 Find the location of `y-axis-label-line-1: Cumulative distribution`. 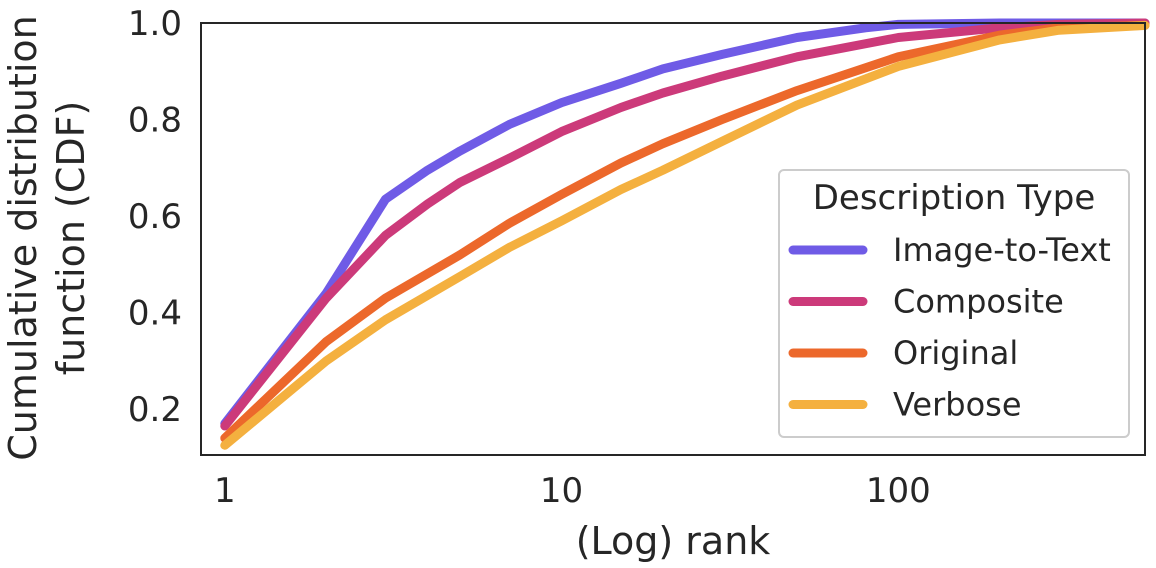

y-axis-label-line-1: Cumulative distribution is located at coordinates (23, 238).